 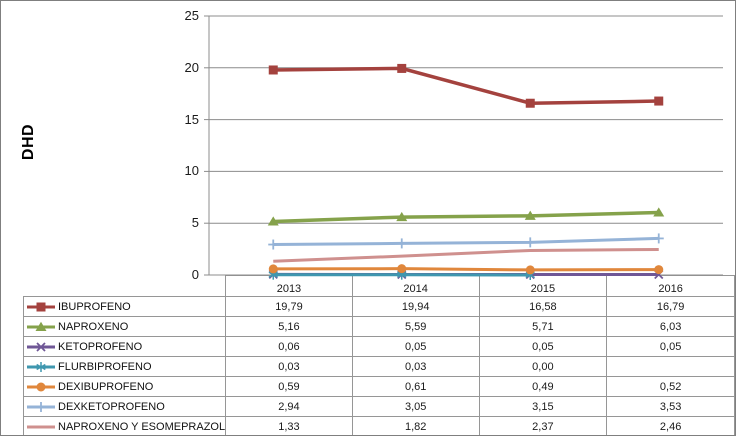 I want to click on value-cell: 16,79, so click(x=670, y=306).